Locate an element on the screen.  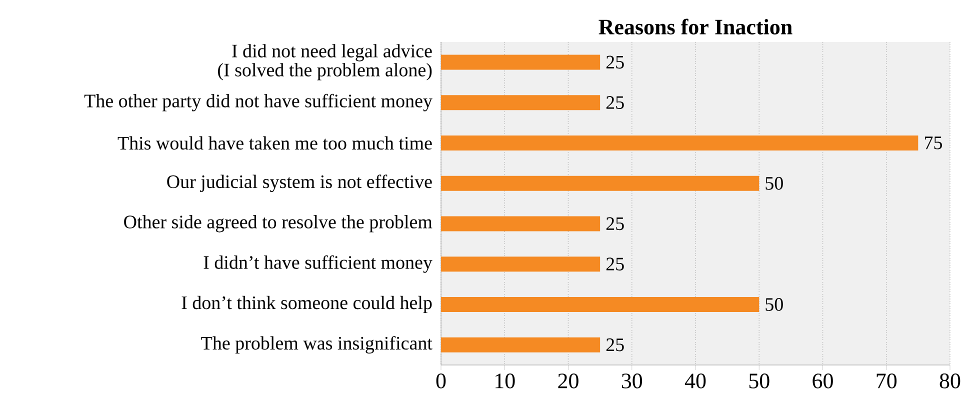
x-tick-label: 60 is located at coordinates (822, 381).